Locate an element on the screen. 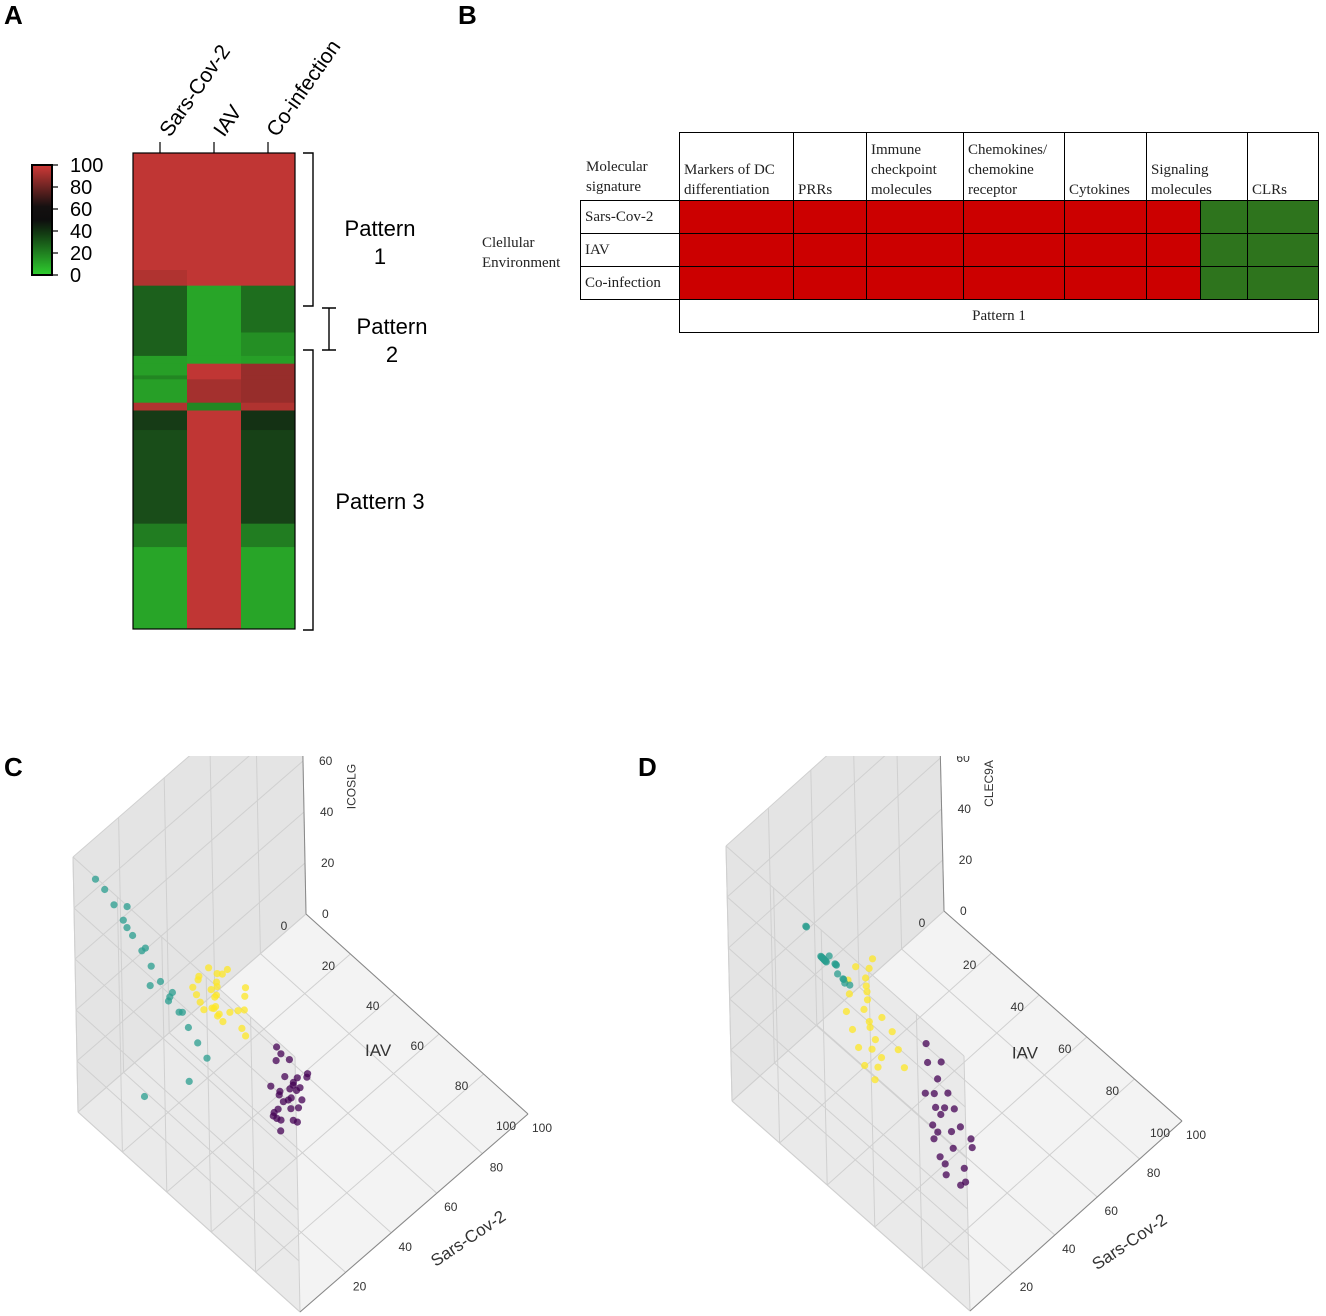  heatmap-frame is located at coordinates (214, 391).